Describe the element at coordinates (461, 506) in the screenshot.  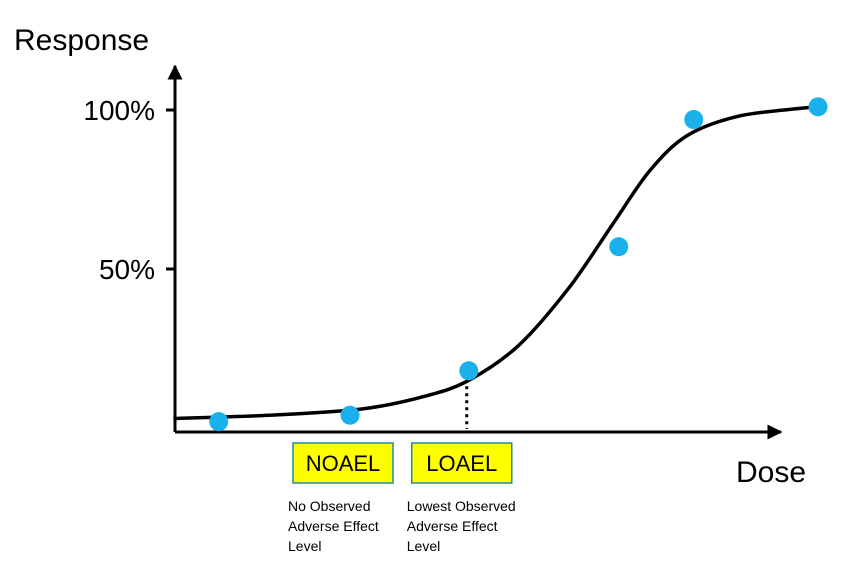
I see `loael-description-line: Lowest Observed` at that location.